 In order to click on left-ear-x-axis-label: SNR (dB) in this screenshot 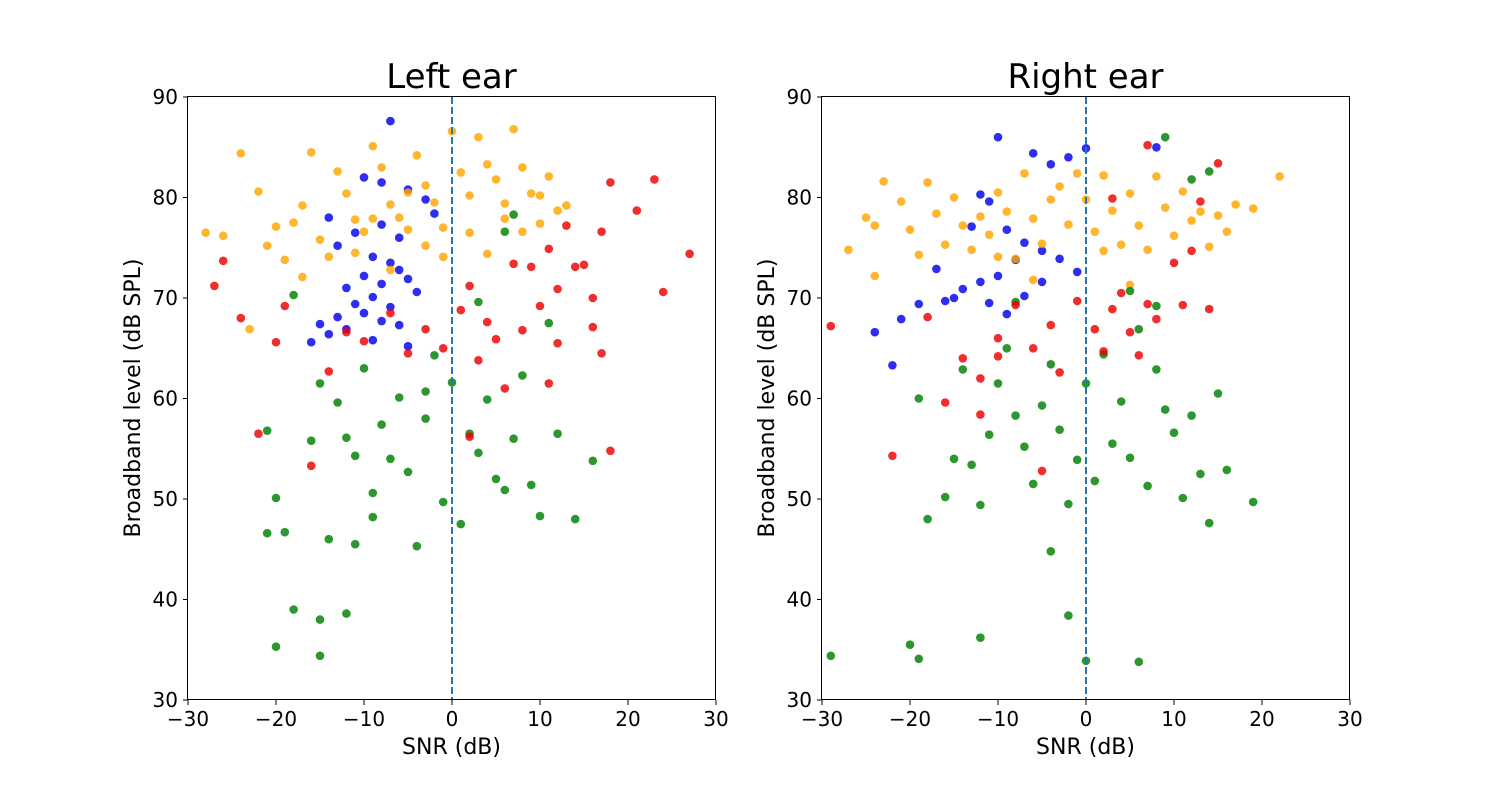, I will do `click(451, 747)`.